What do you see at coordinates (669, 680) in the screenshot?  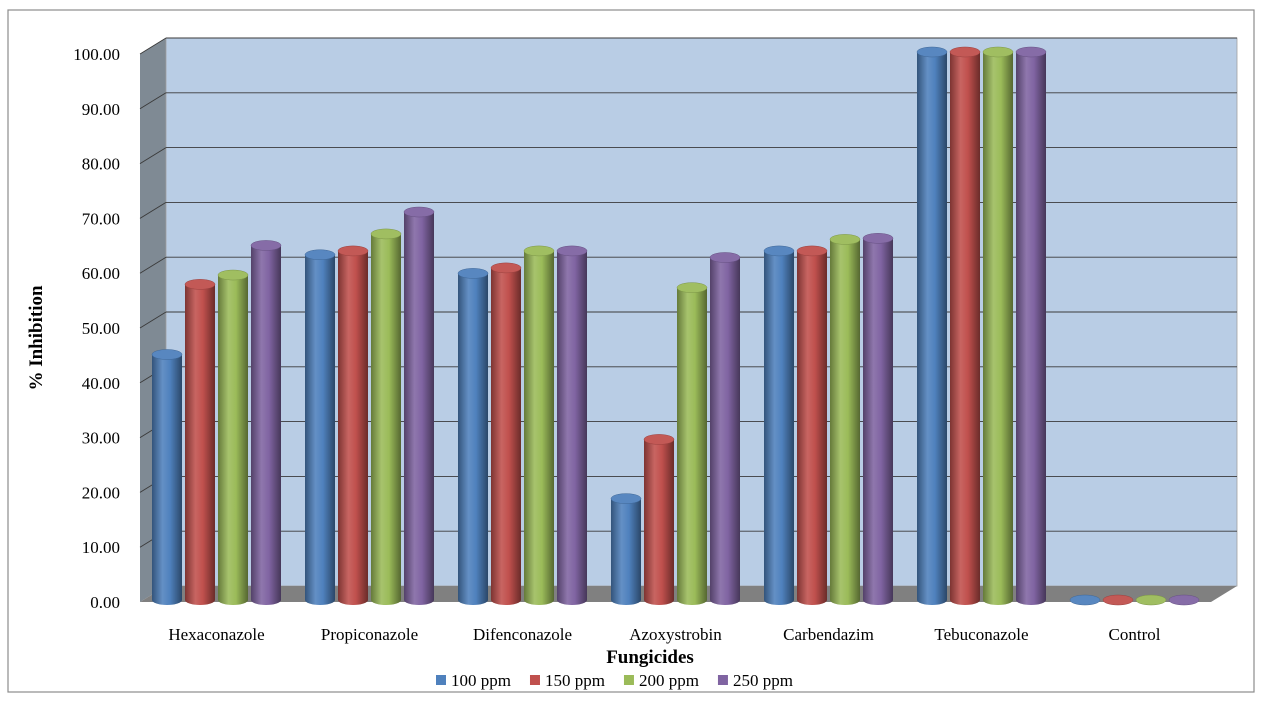 I see `legend-label: 200 ppm` at bounding box center [669, 680].